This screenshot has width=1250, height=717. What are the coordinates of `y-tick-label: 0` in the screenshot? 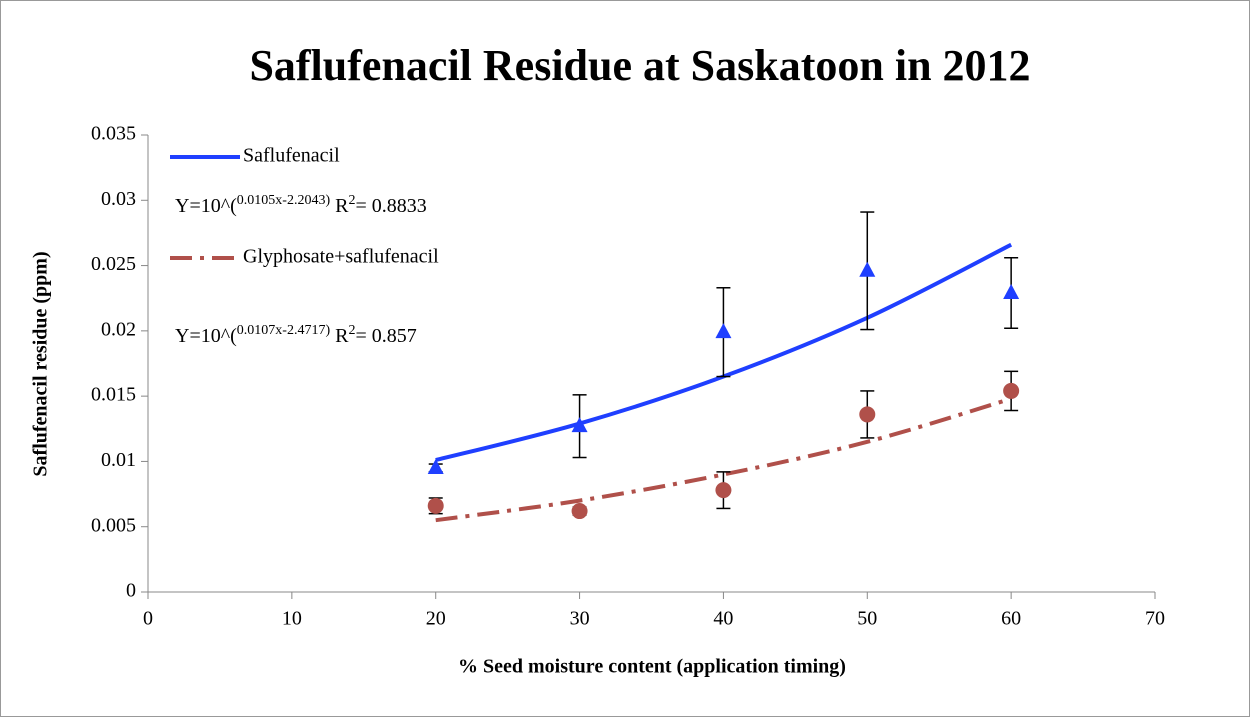 It's located at (131, 591).